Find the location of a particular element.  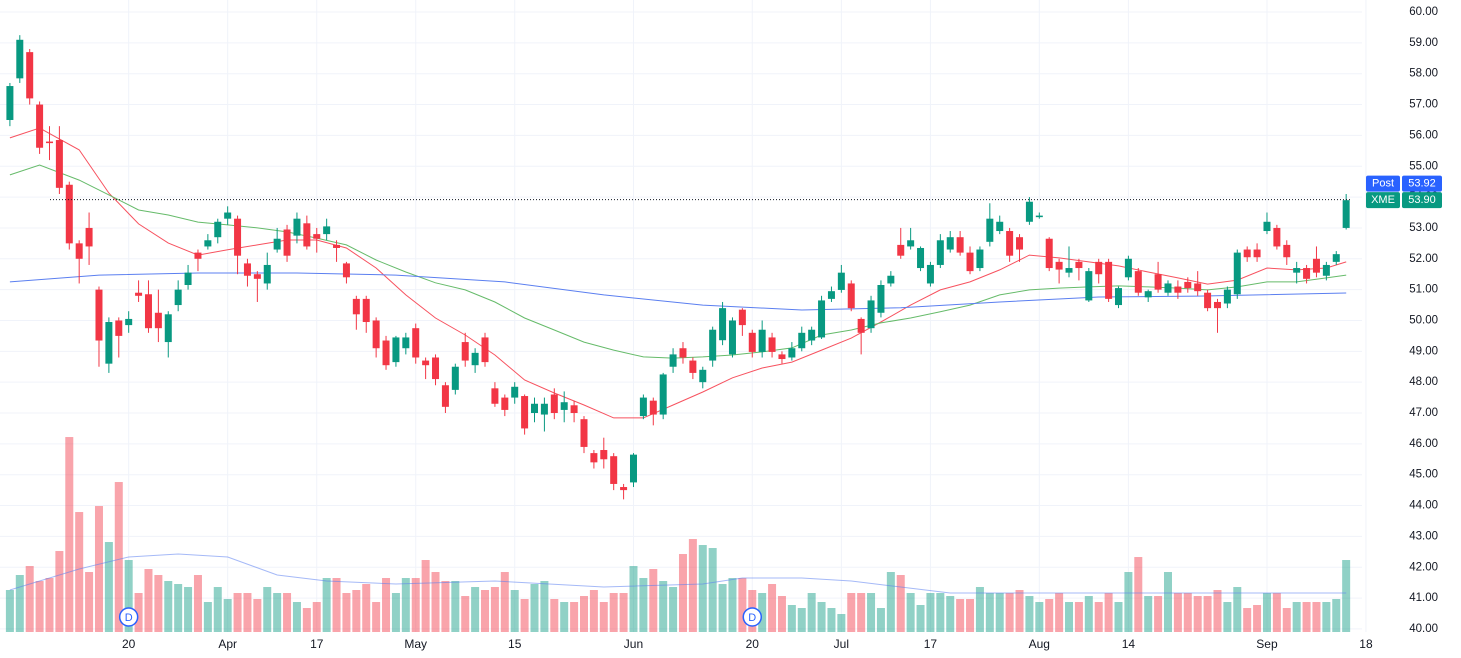

x-tick-label: 14 is located at coordinates (1129, 644).